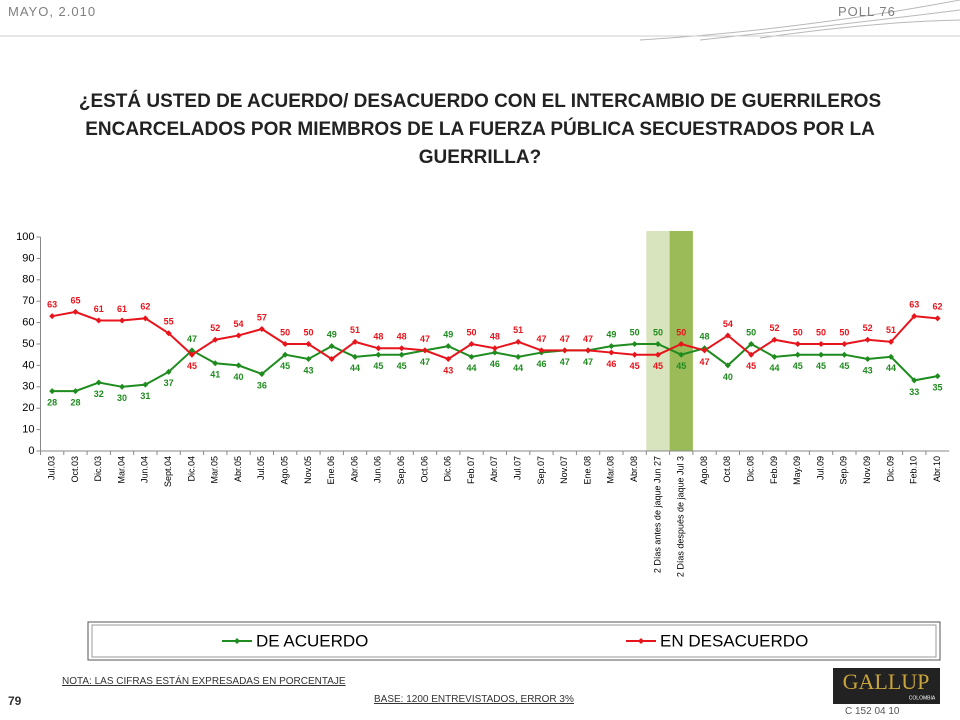 This screenshot has width=960, height=720. I want to click on x-tick-label: Dic.03, so click(98, 469).